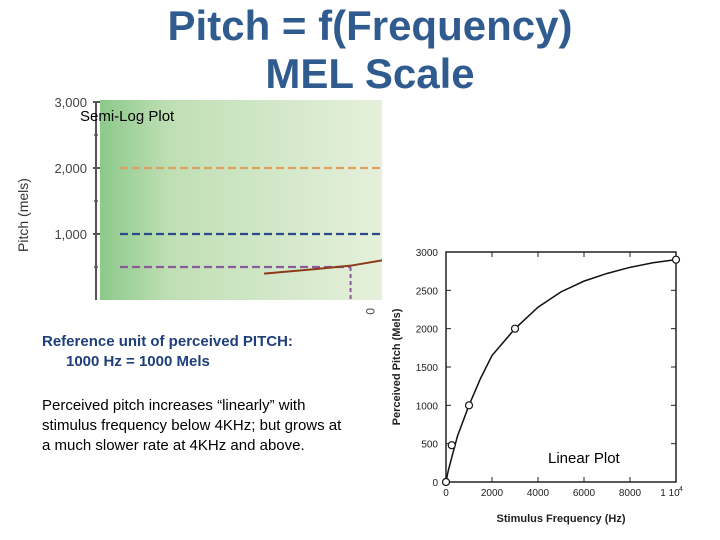 The image size is (720, 540). What do you see at coordinates (429, 445) in the screenshot?
I see `linear-y-tick-label: 500` at bounding box center [429, 445].